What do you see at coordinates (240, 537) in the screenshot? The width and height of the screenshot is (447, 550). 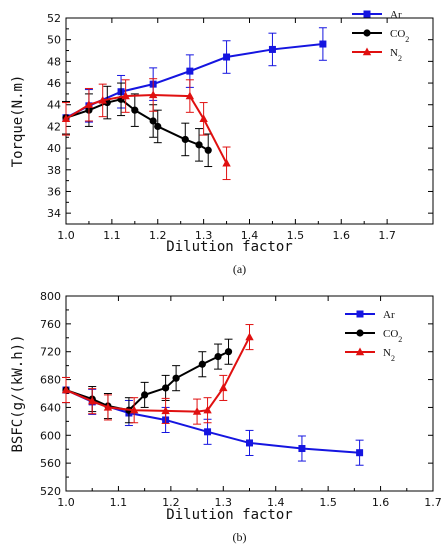 I see `panel-caption: (b)` at bounding box center [240, 537].